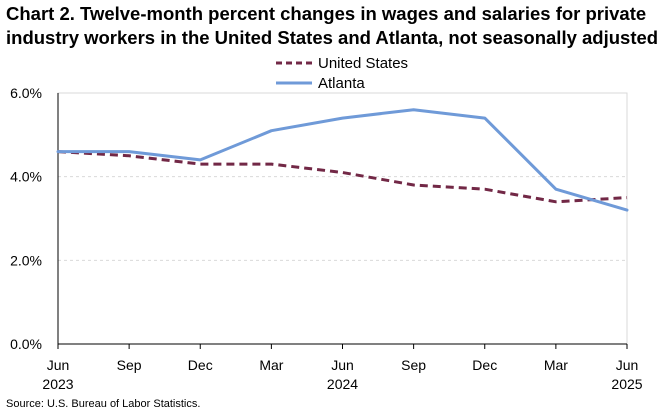  I want to click on legend-swatch-united-states, so click(294, 63).